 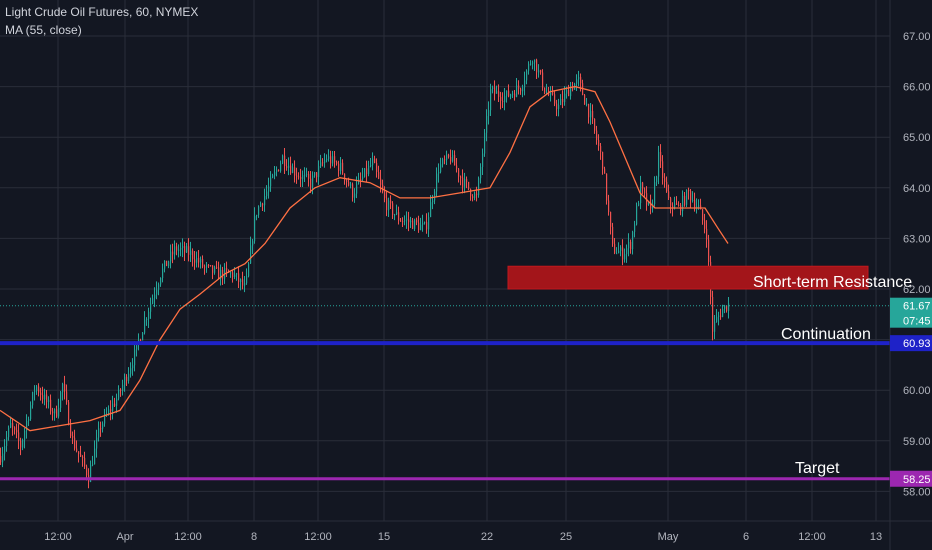 I want to click on x-tick-label: 15, so click(x=384, y=537).